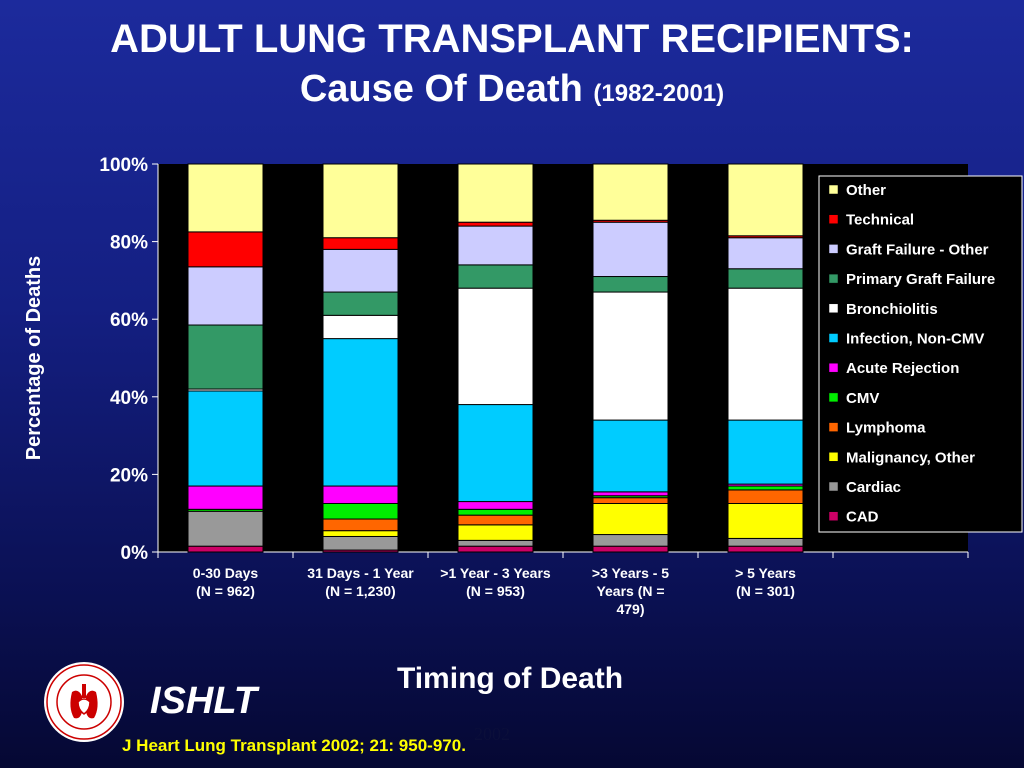 This screenshot has width=1024, height=768. What do you see at coordinates (862, 517) in the screenshot?
I see `legend-label: CAD` at bounding box center [862, 517].